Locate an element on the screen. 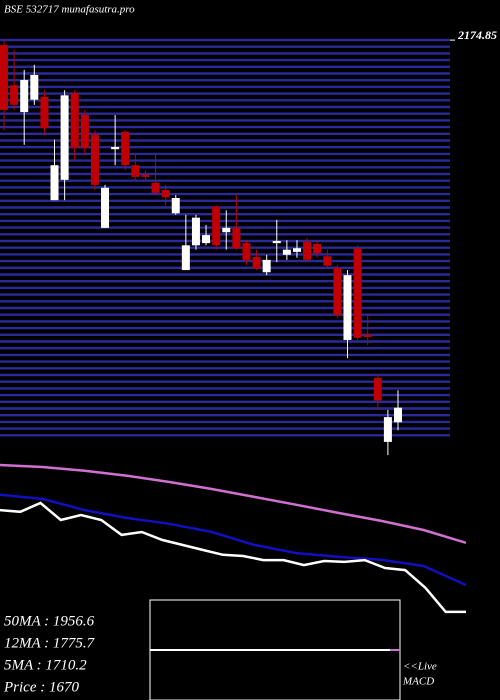 The image size is (500, 700). y-tick-label: 2174.85 is located at coordinates (477, 35).